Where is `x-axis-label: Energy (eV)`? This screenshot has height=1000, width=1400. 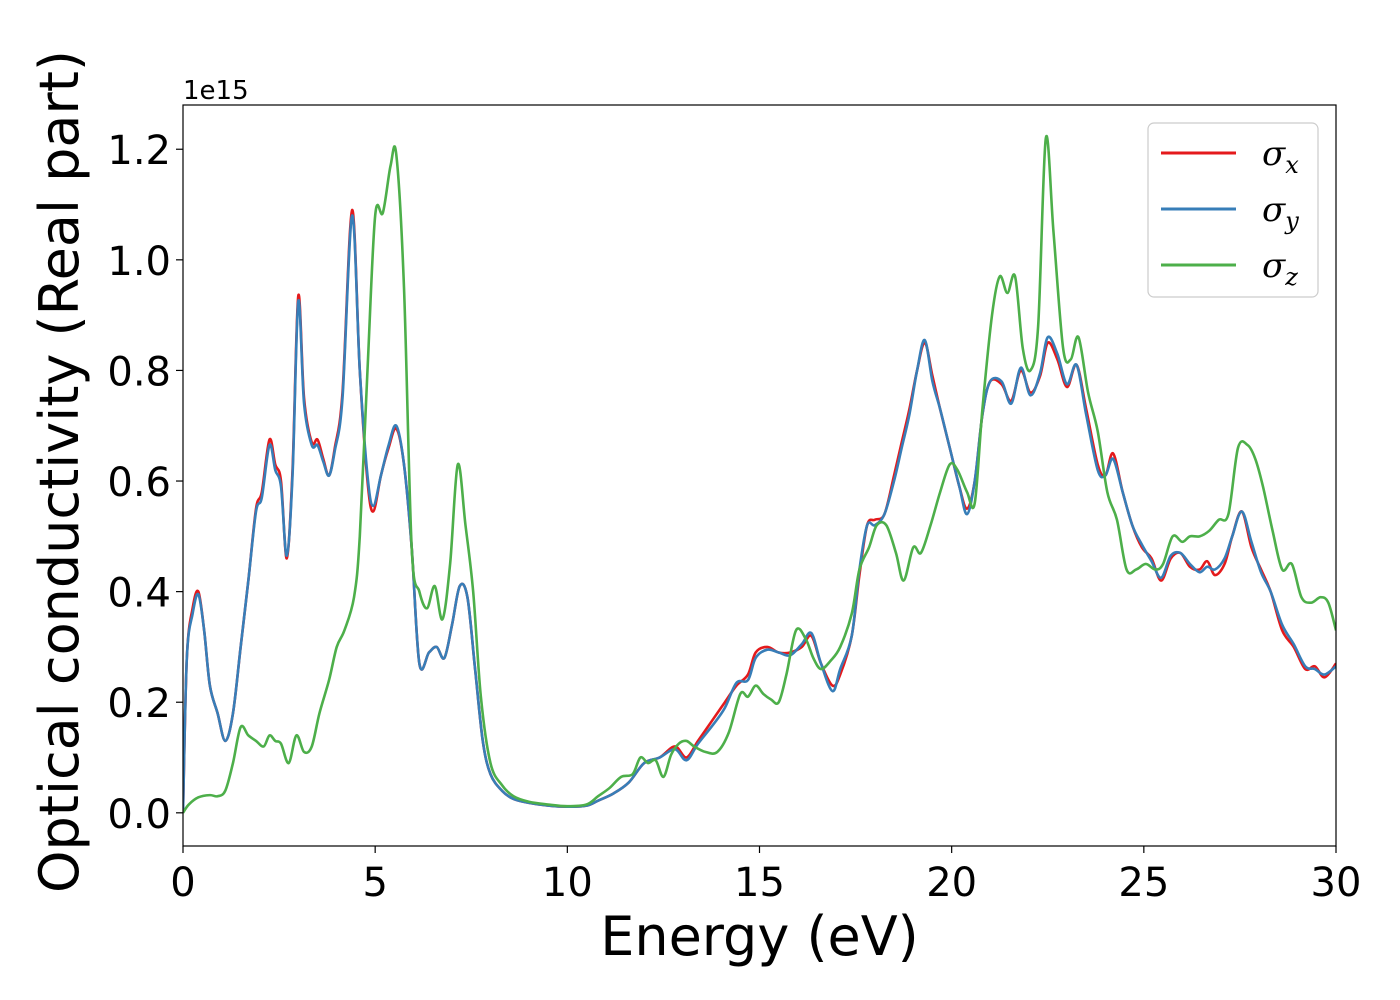 x-axis-label: Energy (eV) is located at coordinates (759, 936).